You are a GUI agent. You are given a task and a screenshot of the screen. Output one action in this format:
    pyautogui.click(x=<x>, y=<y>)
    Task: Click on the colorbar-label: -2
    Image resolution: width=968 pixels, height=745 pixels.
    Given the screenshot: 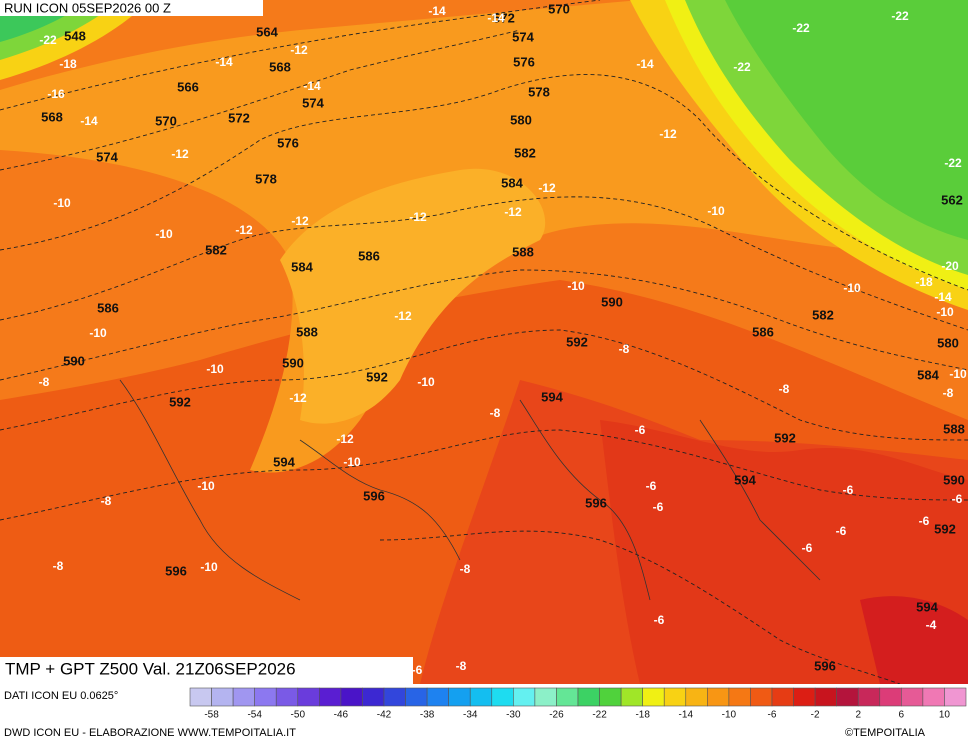 What is the action you would take?
    pyautogui.click(x=815, y=715)
    